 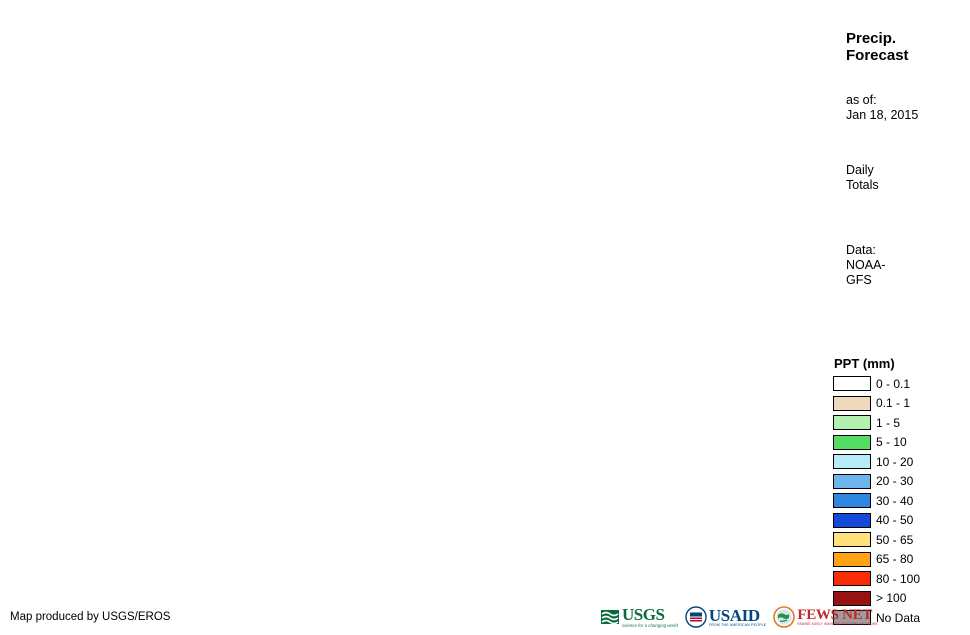 I want to click on legend-label: 10 - 20, so click(x=895, y=461).